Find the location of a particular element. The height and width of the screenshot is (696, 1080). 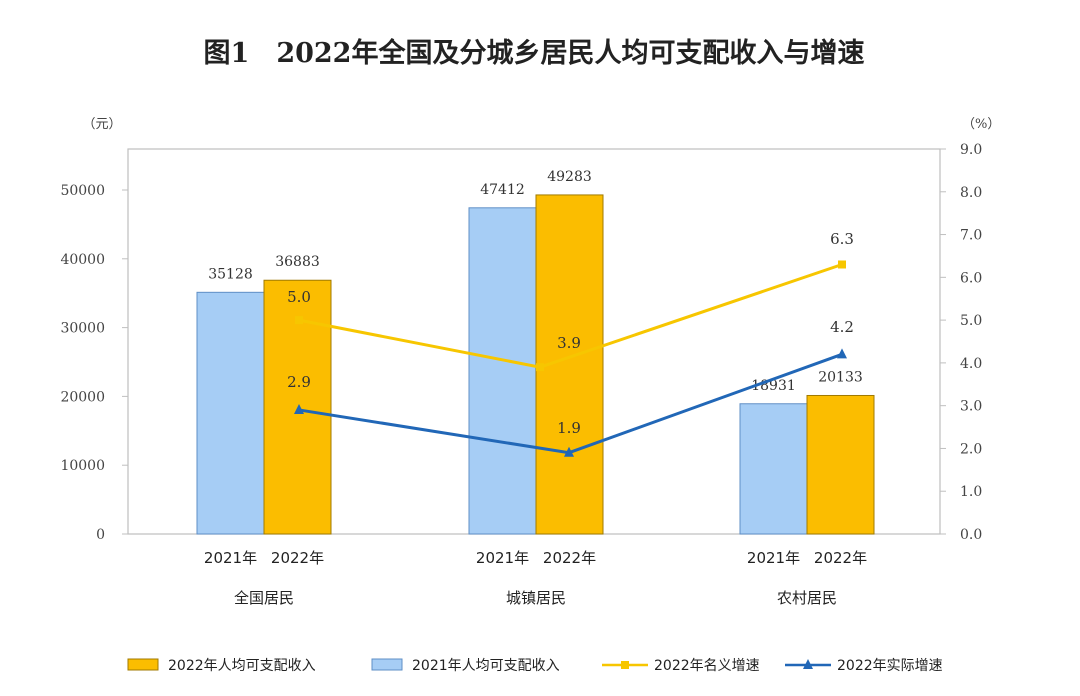

left-tick-label: 40000 is located at coordinates (82, 260).